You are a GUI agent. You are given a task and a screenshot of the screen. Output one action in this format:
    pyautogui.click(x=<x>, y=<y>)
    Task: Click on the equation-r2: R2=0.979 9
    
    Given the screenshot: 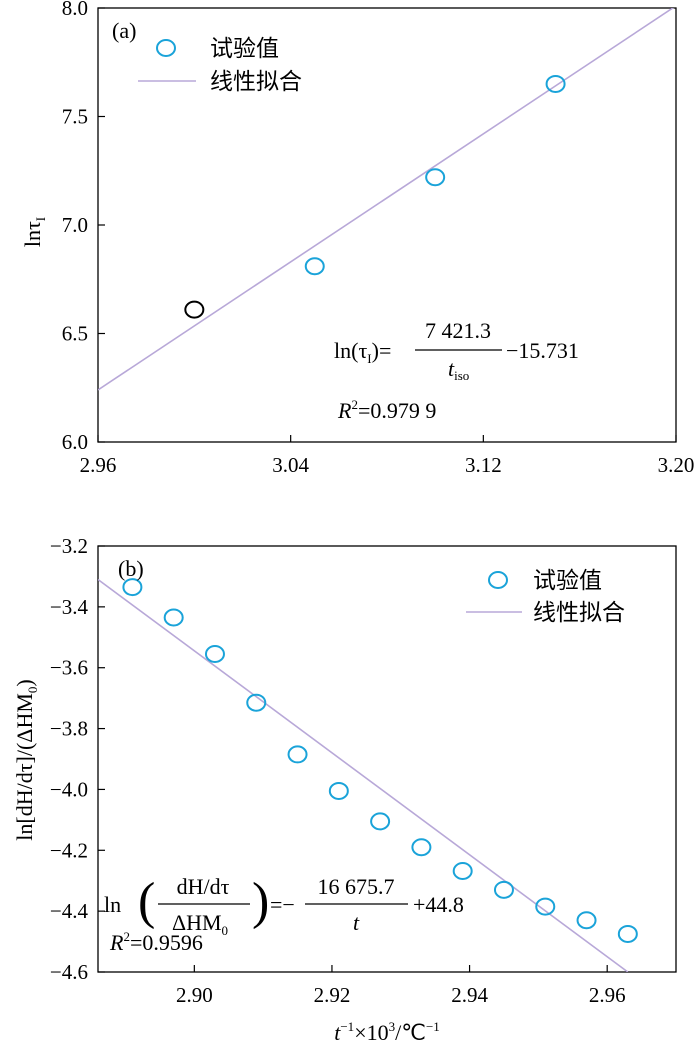 What is the action you would take?
    pyautogui.click(x=386, y=410)
    